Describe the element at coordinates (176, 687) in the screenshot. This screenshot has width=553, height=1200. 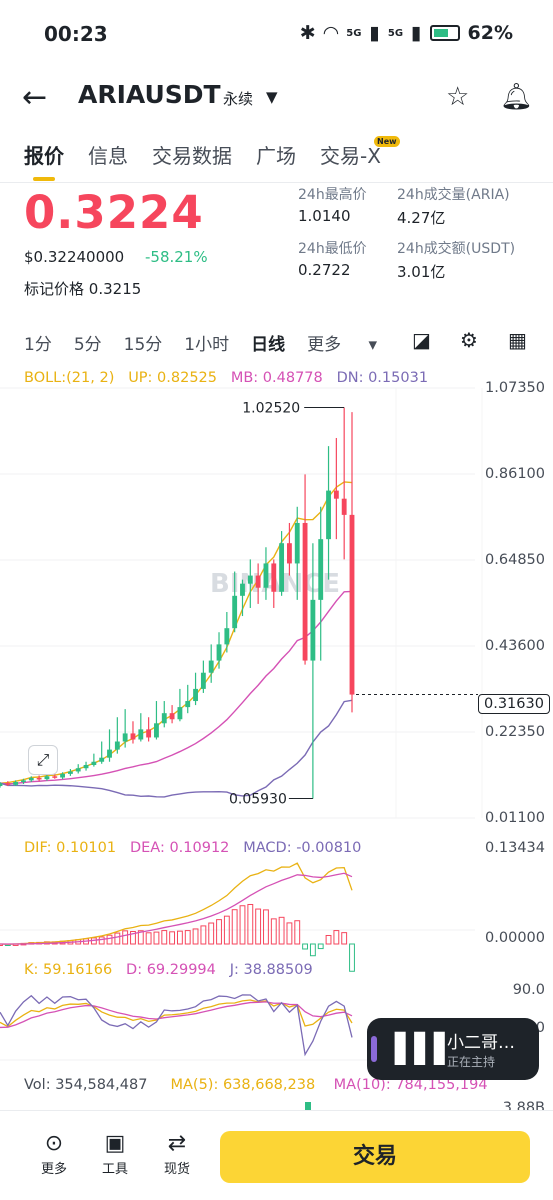
I see `boll-middle-line` at that location.